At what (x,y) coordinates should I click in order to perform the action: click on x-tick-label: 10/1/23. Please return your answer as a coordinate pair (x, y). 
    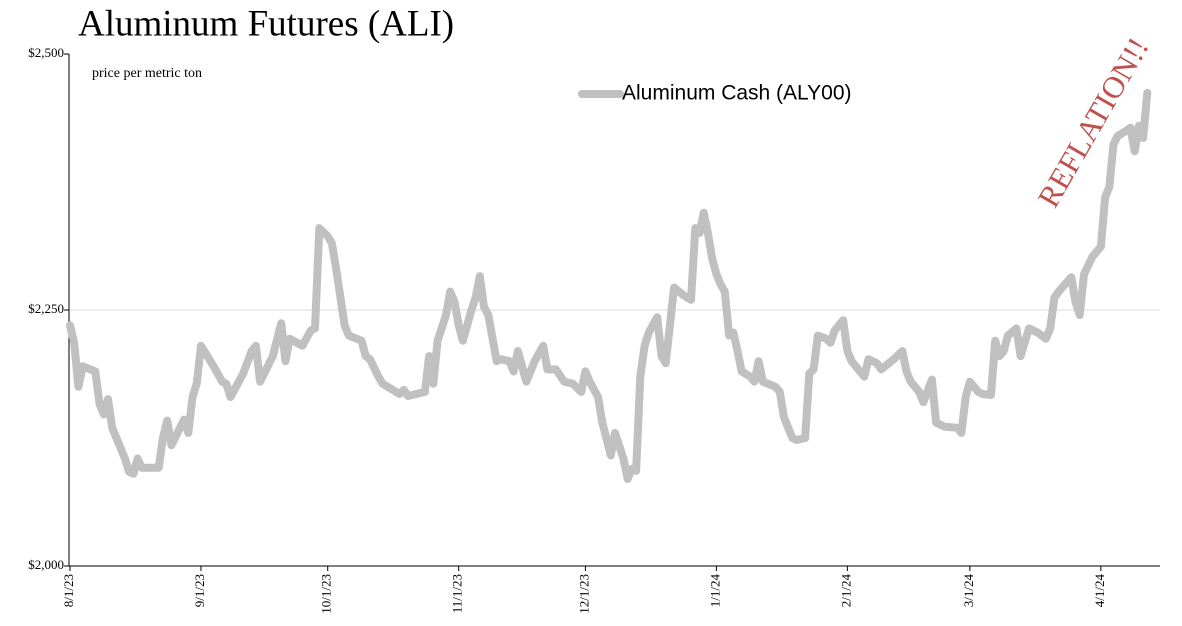
    Looking at the image, I should click on (326, 594).